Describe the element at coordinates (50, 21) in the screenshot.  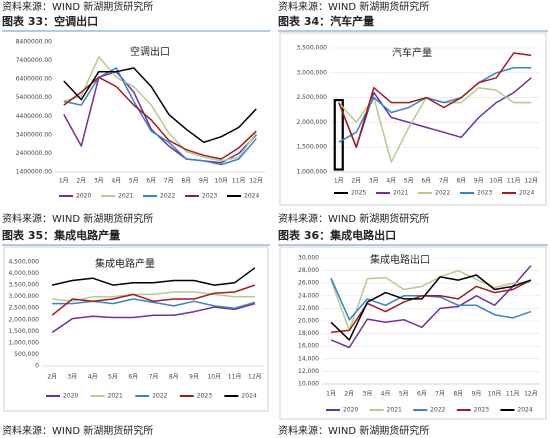
I see `figure-caption: 图表 33：空调出口` at that location.